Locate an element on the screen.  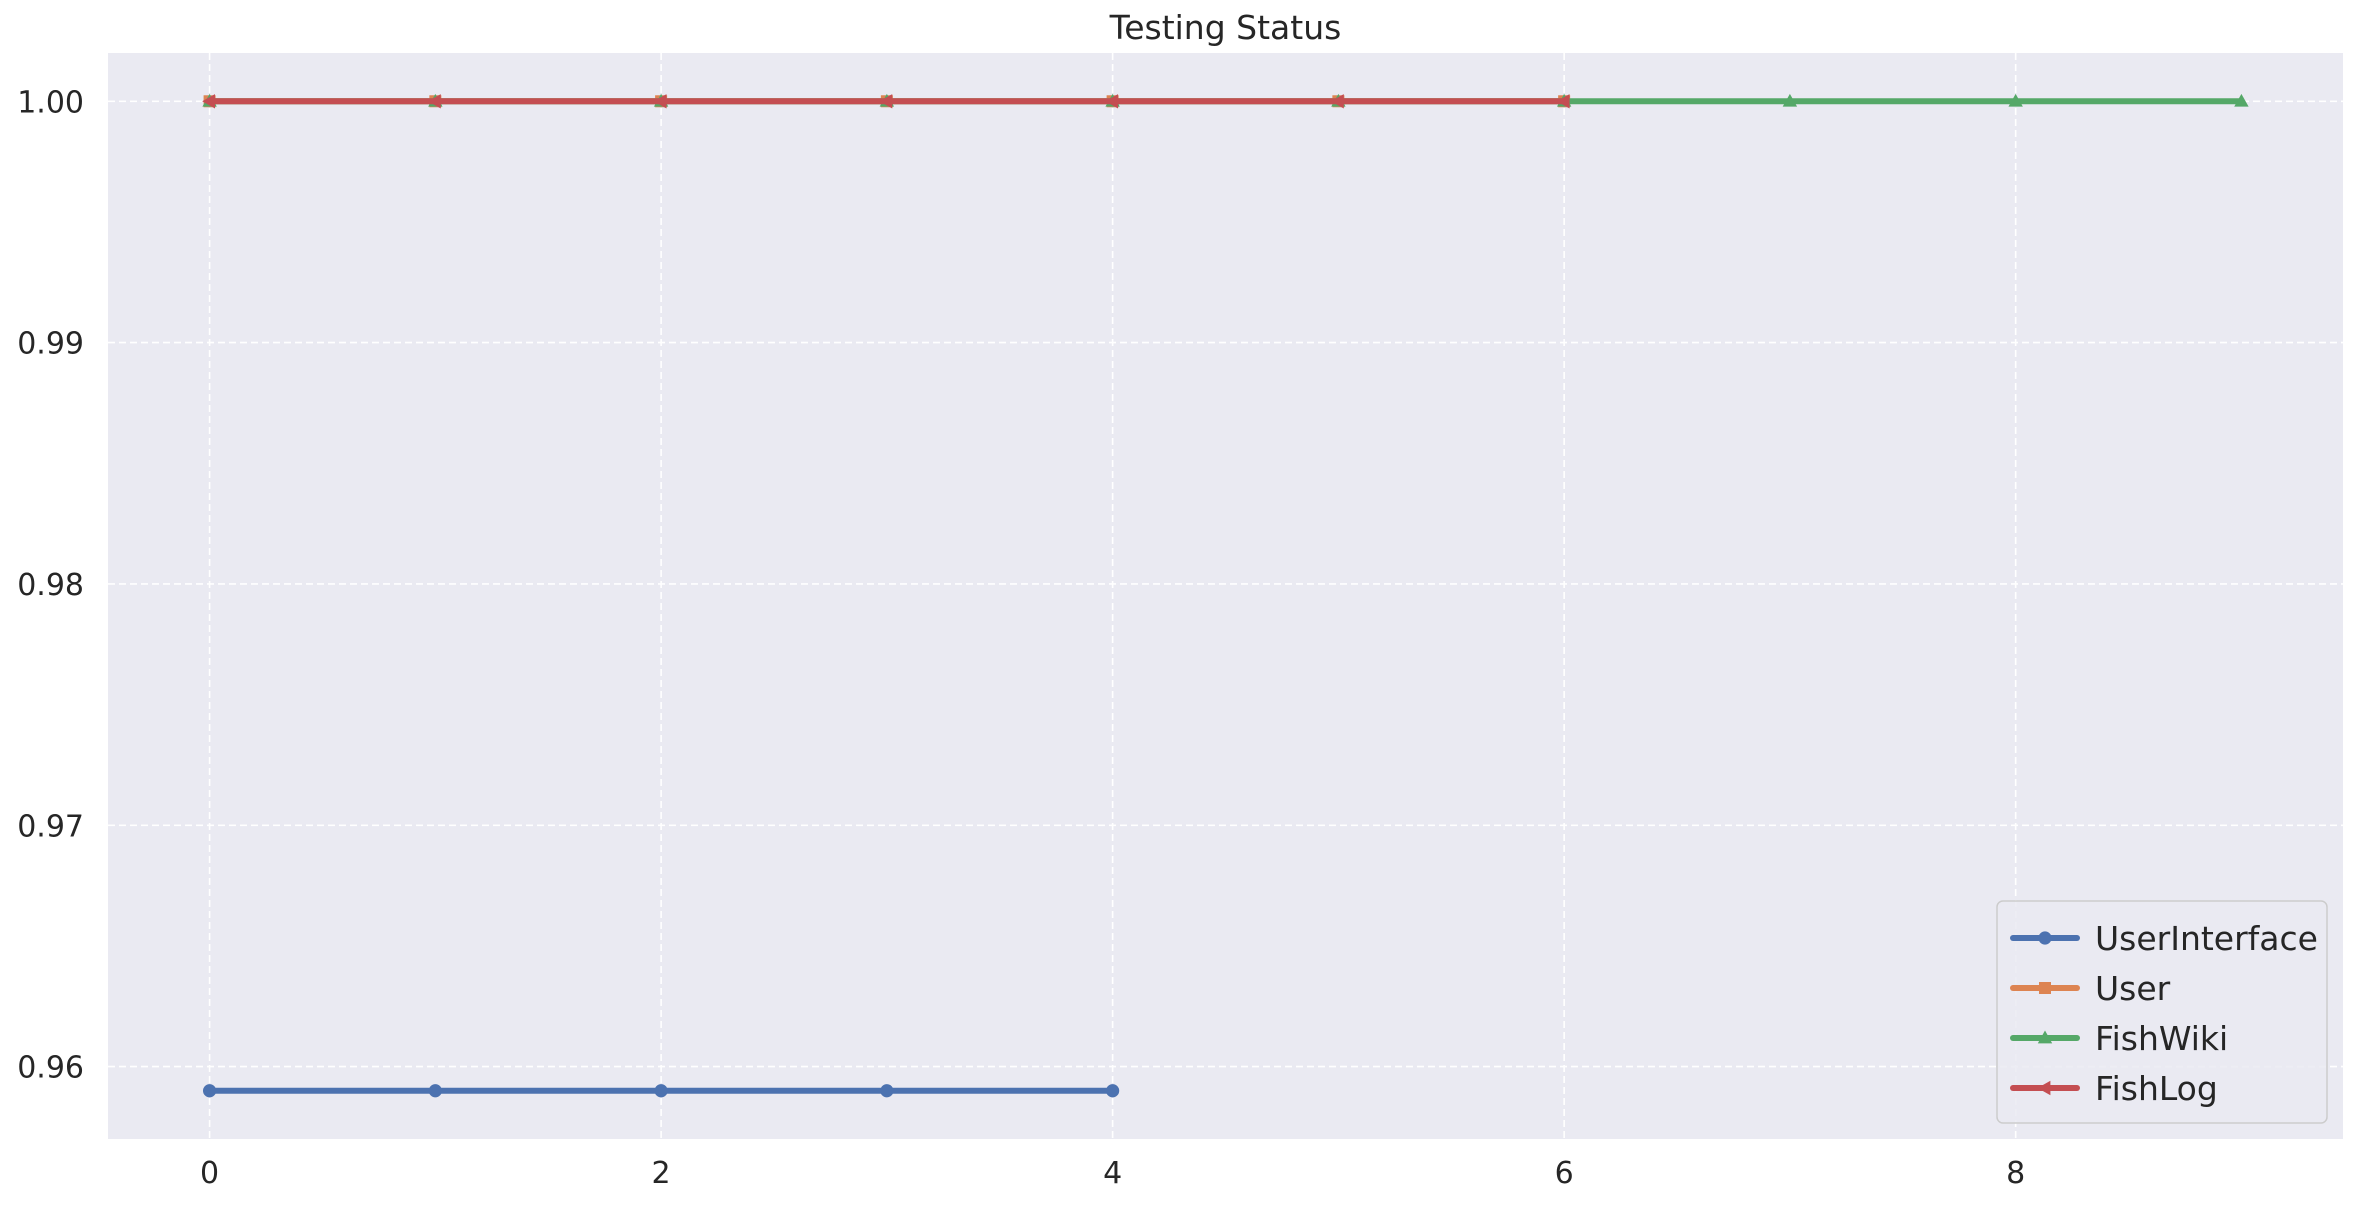
legend-item: FishWiki is located at coordinates (2119, 1038).